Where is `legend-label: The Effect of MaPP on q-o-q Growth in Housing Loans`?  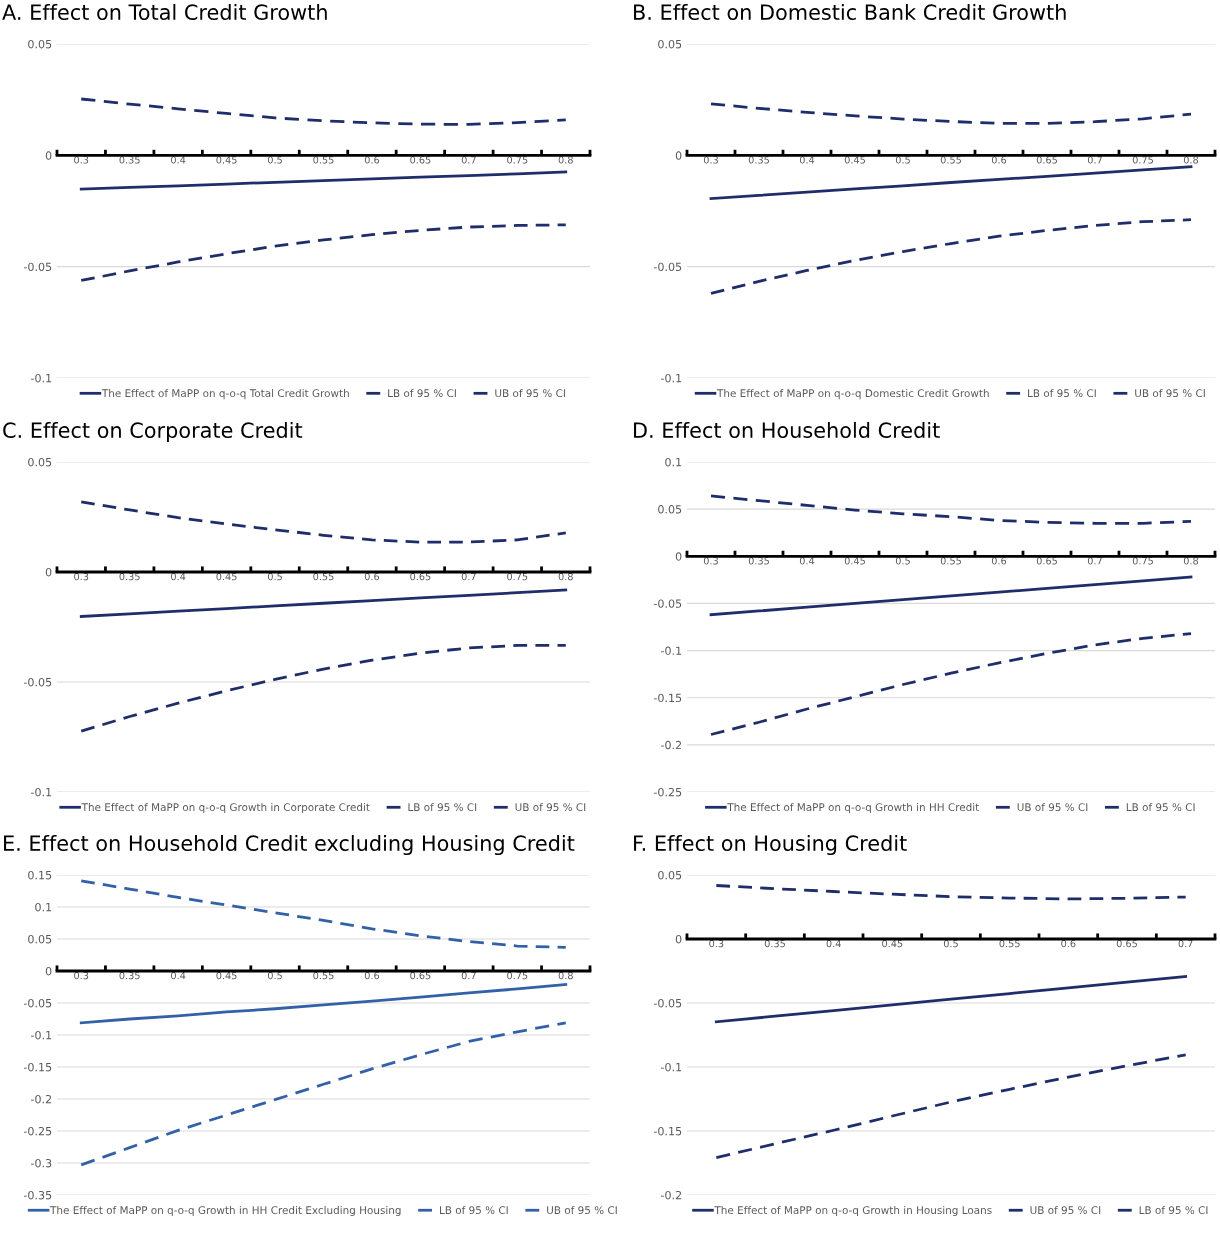 legend-label: The Effect of MaPP on q-o-q Growth in Housing Loans is located at coordinates (853, 1211).